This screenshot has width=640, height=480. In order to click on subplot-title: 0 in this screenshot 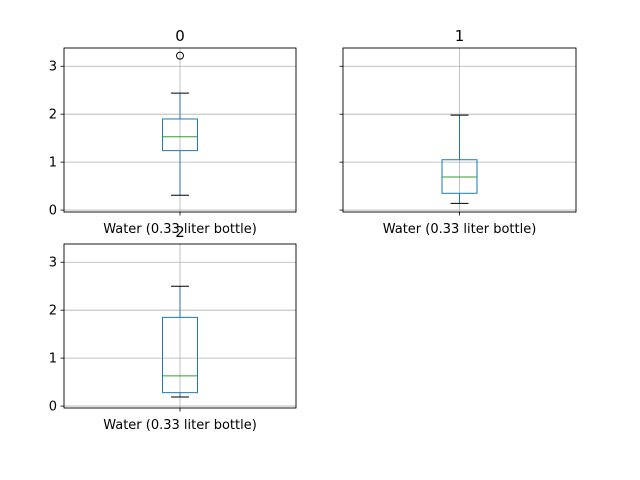, I will do `click(180, 36)`.